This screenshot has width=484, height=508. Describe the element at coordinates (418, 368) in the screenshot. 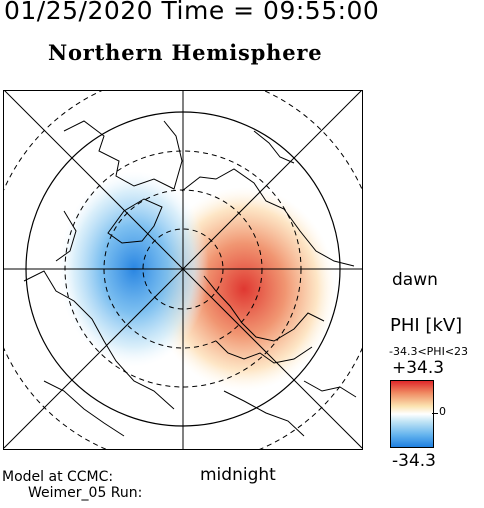

I see `colorbar-max-label: +34.3` at that location.